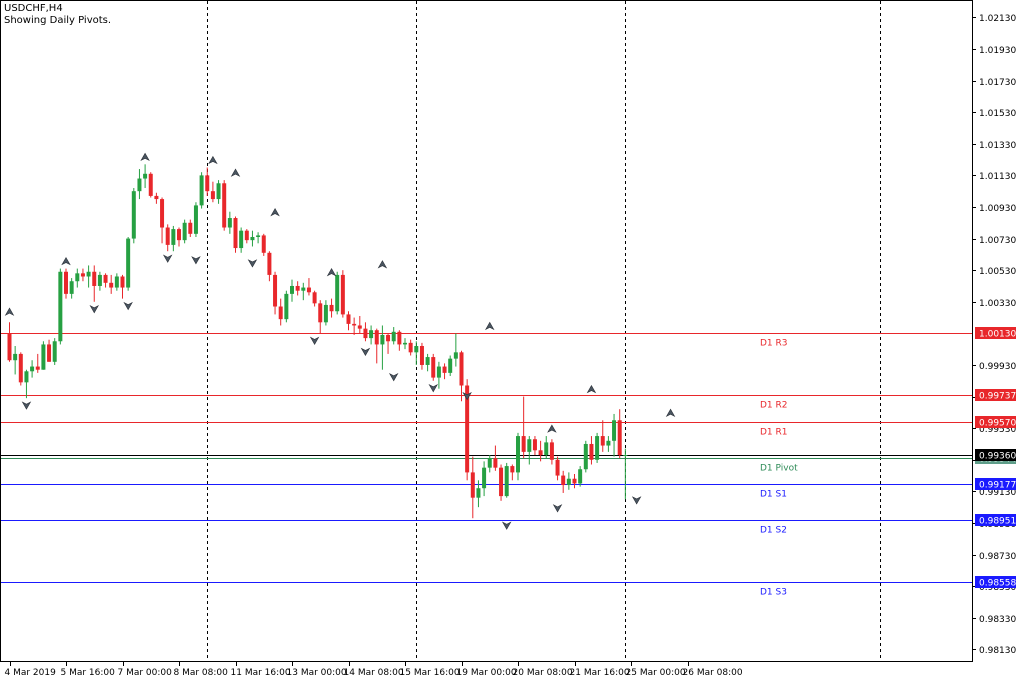  Describe the element at coordinates (997, 651) in the screenshot. I see `price-tick-label: 0.98130` at that location.